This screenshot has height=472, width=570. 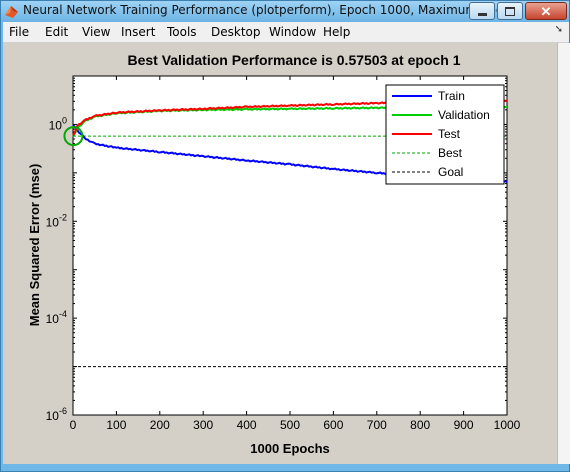 What do you see at coordinates (293, 32) in the screenshot?
I see `menu-window: Window` at bounding box center [293, 32].